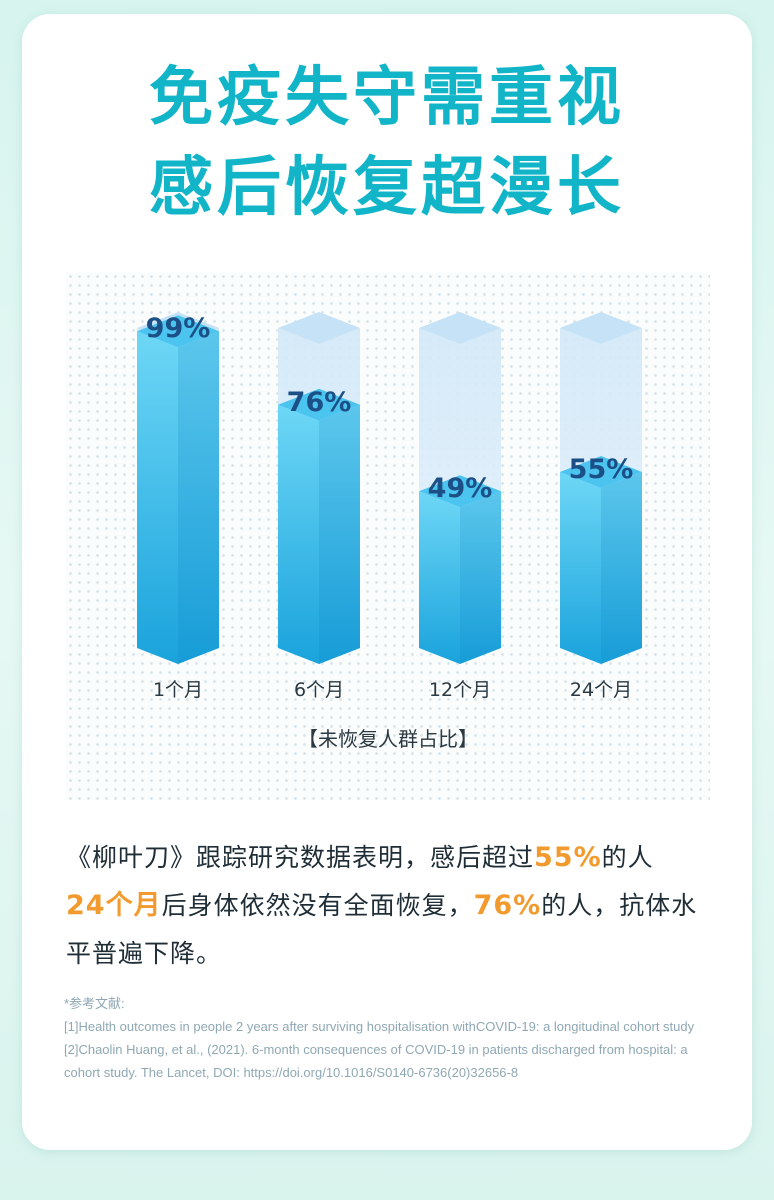 This screenshot has height=1200, width=774. Describe the element at coordinates (300, 857) in the screenshot. I see `summary-text-1: 《柳叶刀》跟踪研究数据表明，感后超过` at that location.